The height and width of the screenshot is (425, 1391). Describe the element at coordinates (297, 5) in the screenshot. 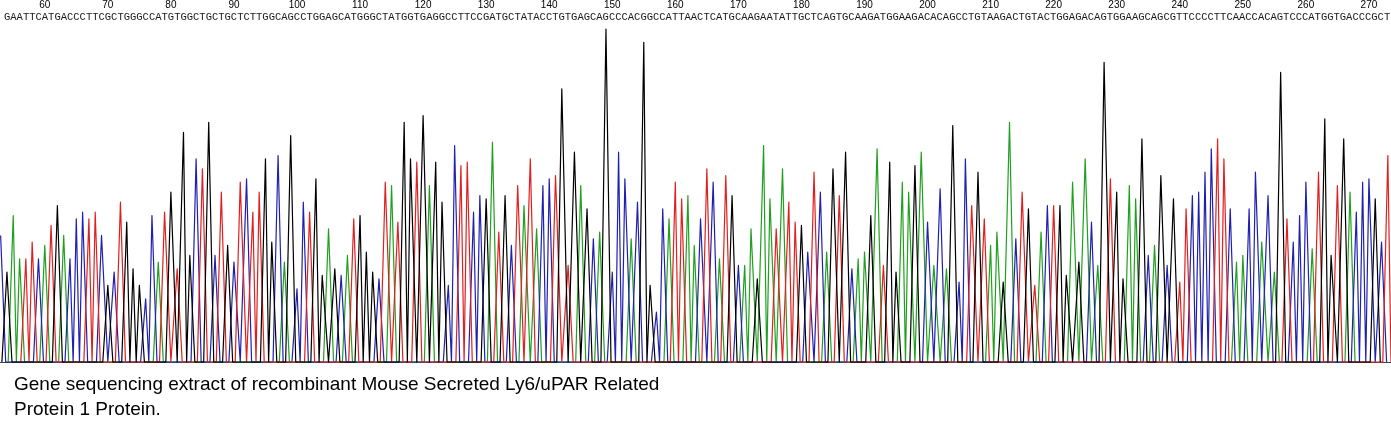

I see `x-tick-label: 100` at that location.